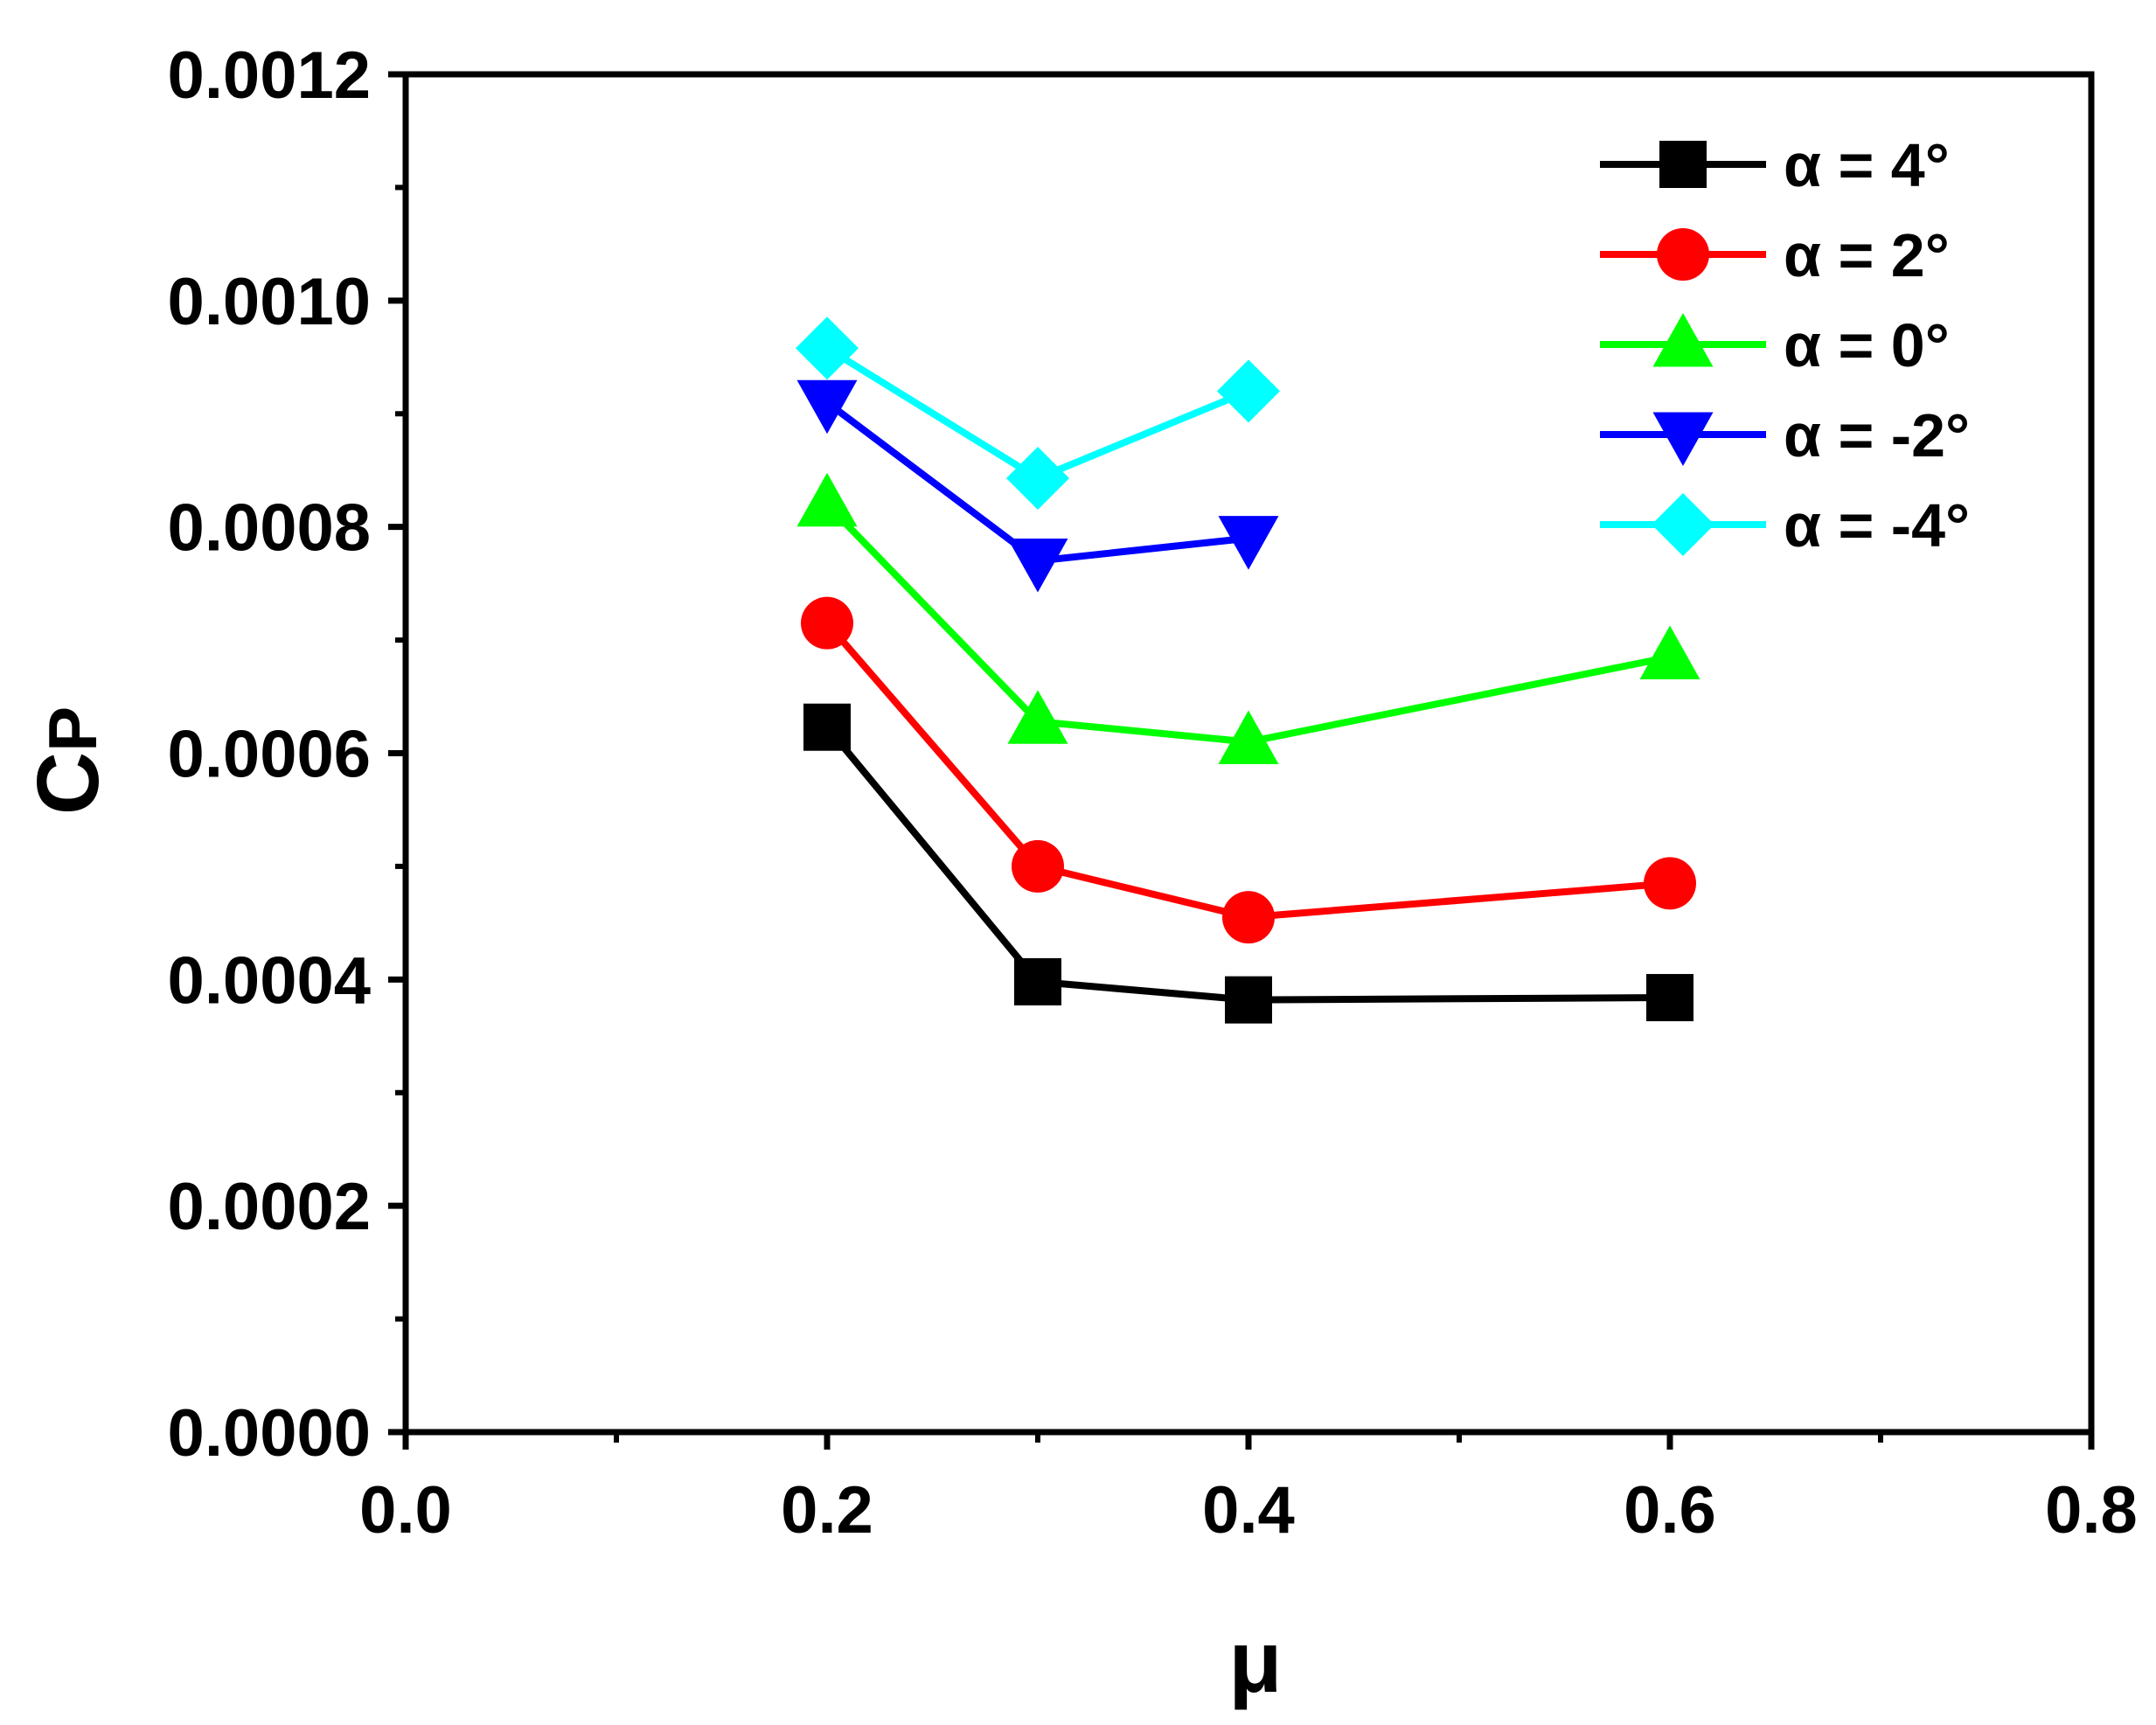 The height and width of the screenshot is (1725, 2156). Describe the element at coordinates (1867, 345) in the screenshot. I see `legend-label: α = 0°` at that location.